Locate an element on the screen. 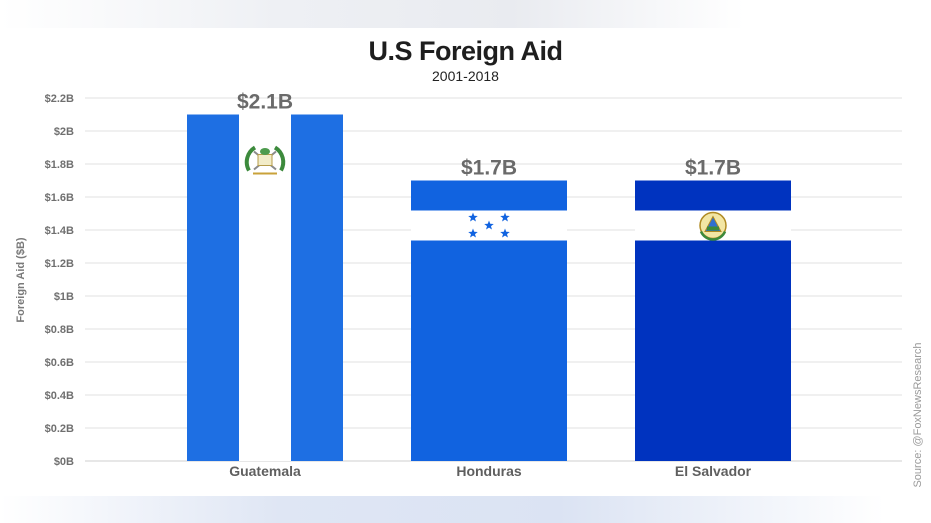  x-tick-label: Guatemala is located at coordinates (265, 471).